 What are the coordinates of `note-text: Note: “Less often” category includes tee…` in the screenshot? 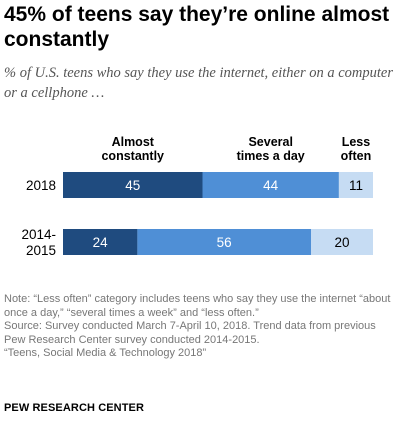 It's located at (197, 306).